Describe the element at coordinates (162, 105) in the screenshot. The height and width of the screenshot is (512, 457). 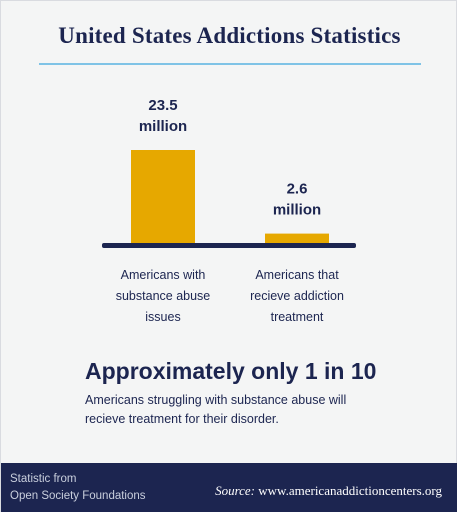
I see `value-label-0-0: 23.5` at that location.